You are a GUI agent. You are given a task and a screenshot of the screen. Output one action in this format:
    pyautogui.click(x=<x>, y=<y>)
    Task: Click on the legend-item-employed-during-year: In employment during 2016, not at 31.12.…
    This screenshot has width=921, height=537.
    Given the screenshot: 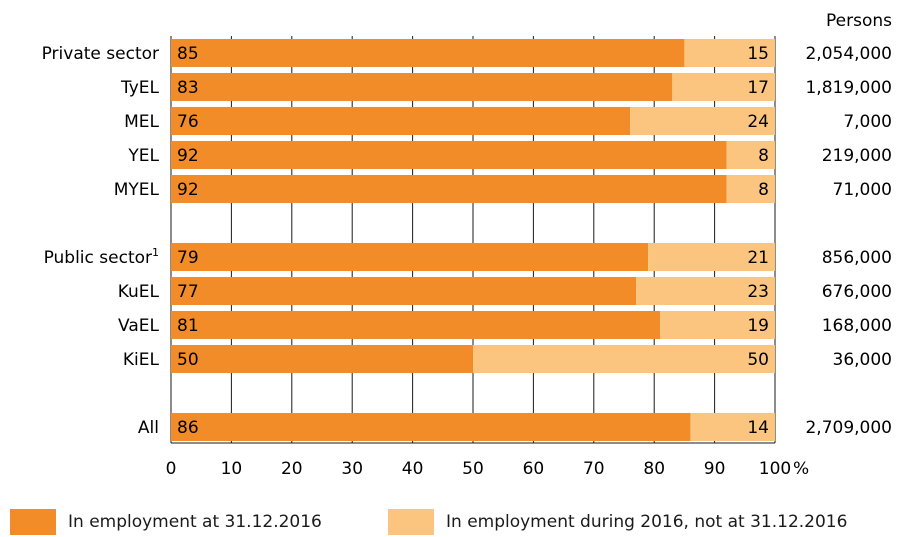 What is the action you would take?
    pyautogui.click(x=617, y=522)
    